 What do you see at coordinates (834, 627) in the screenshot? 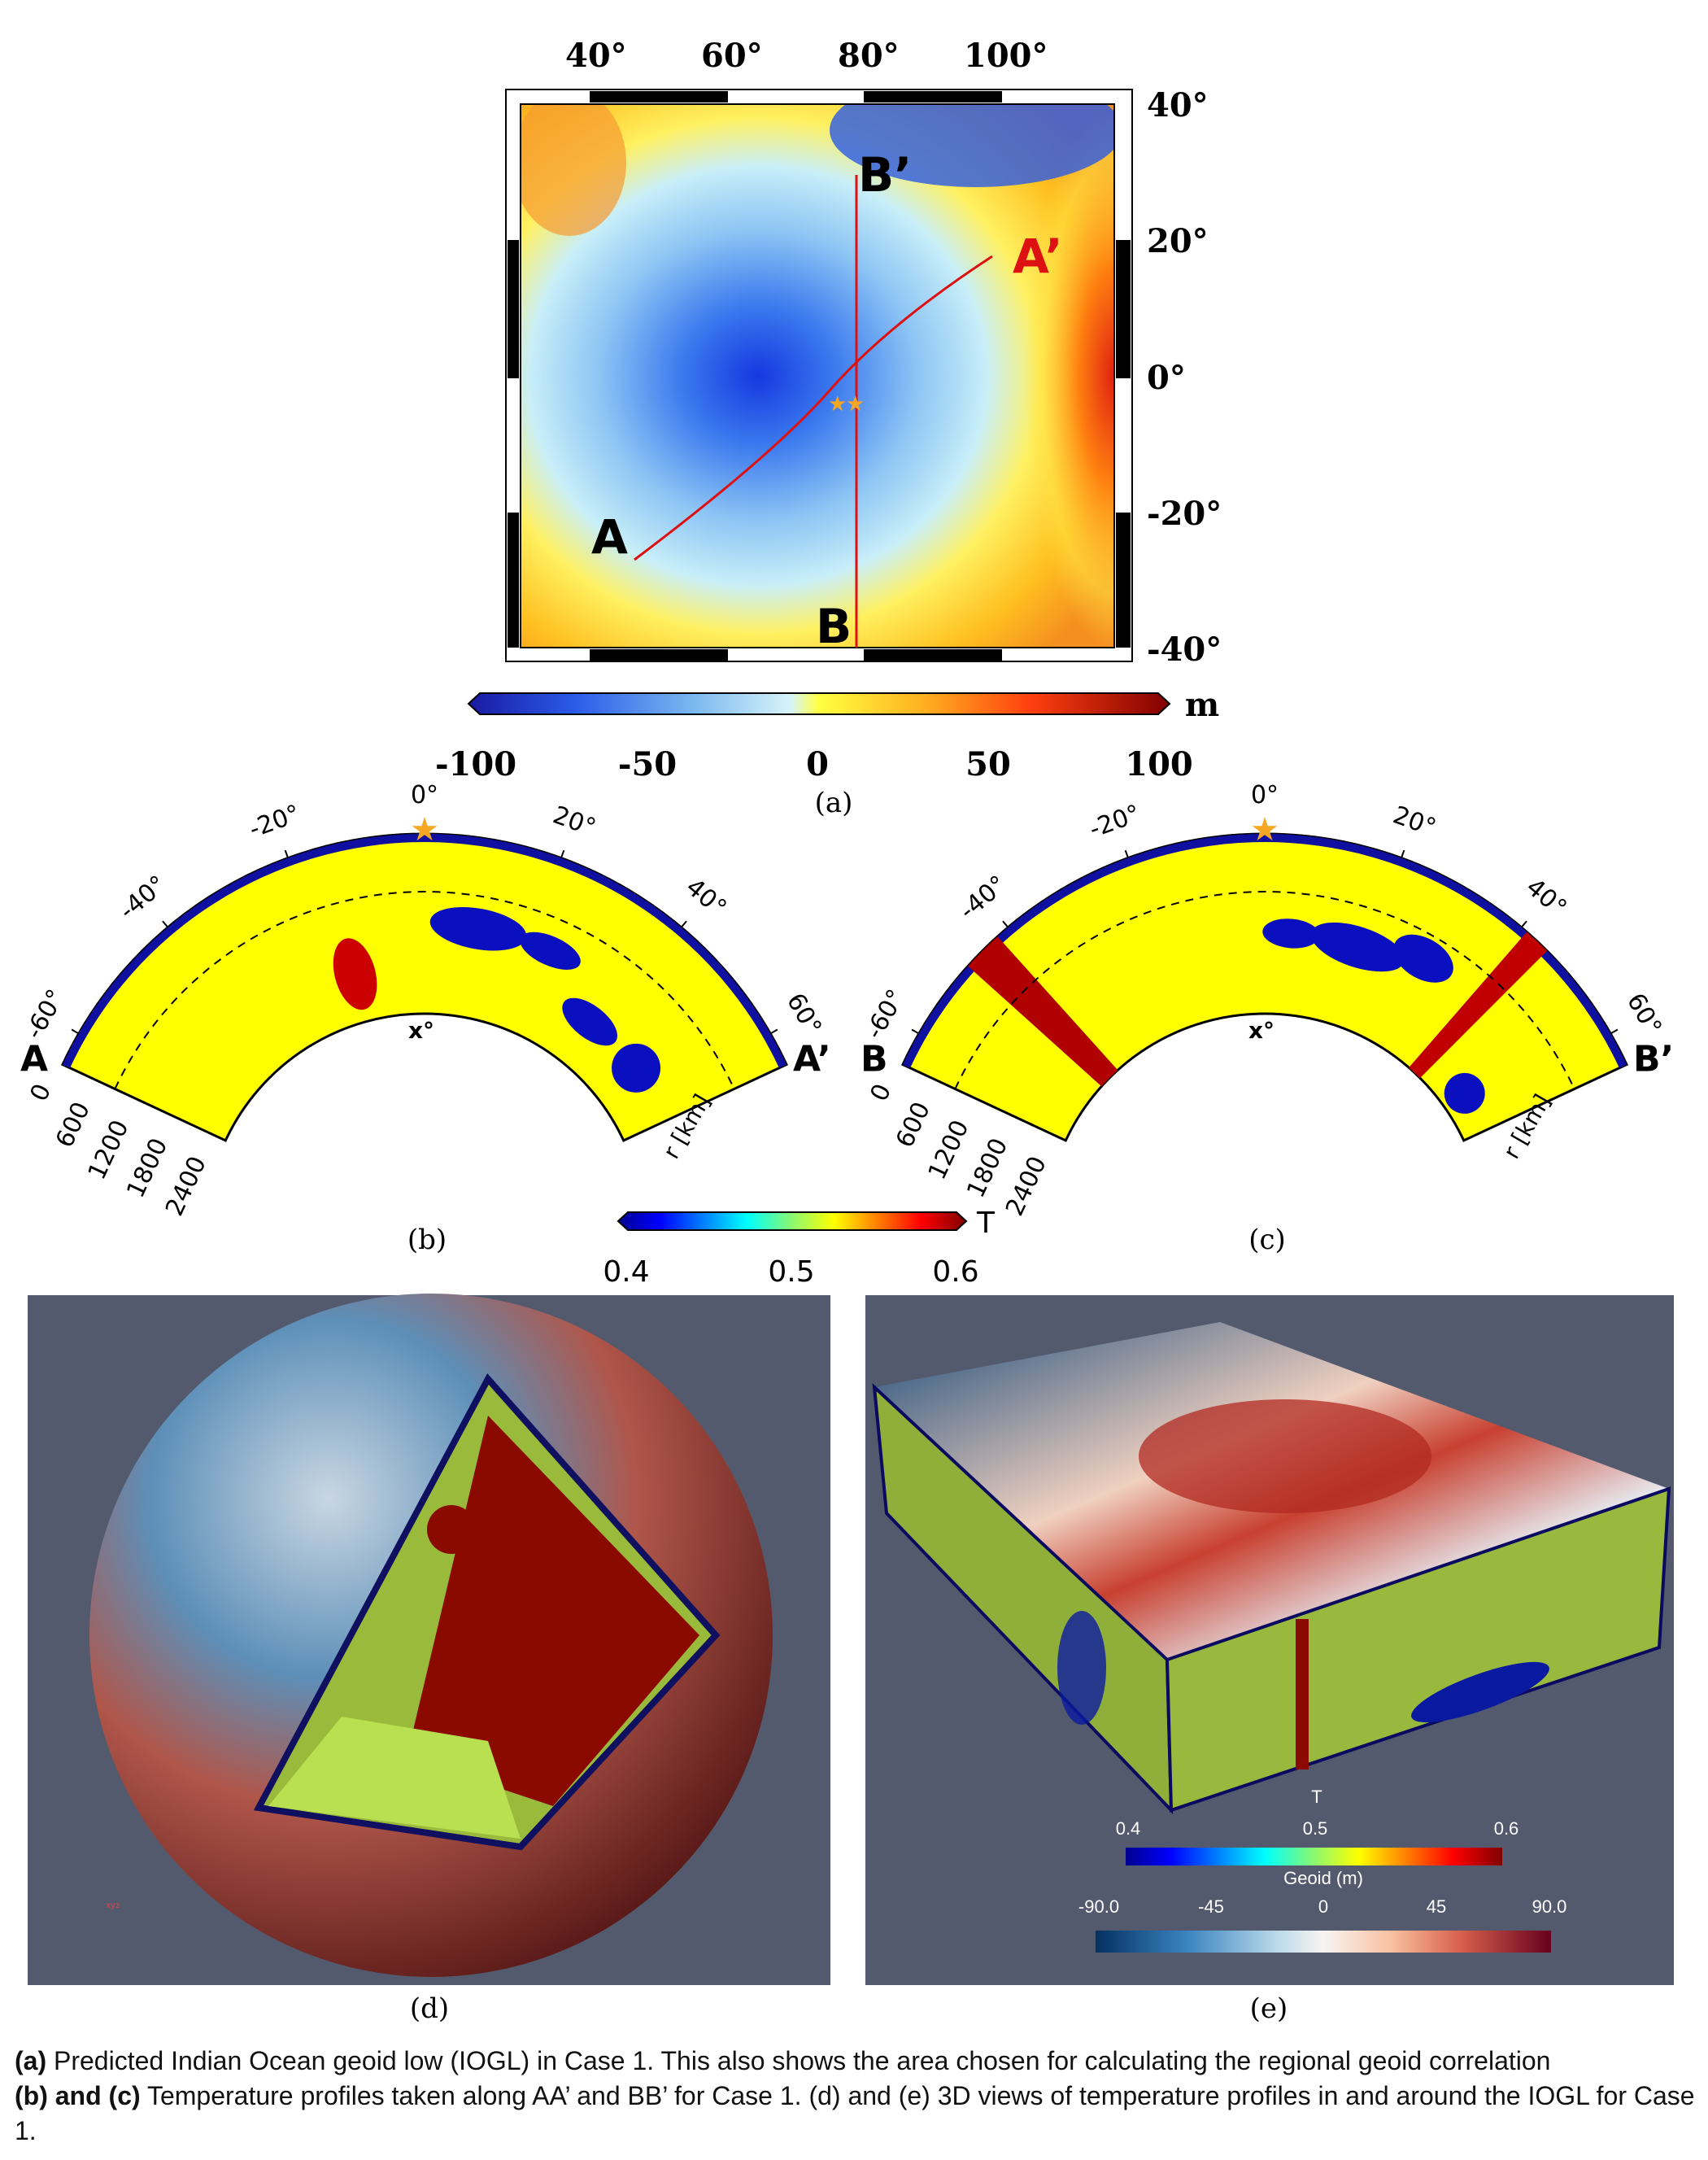
I see `label-b: B` at bounding box center [834, 627].